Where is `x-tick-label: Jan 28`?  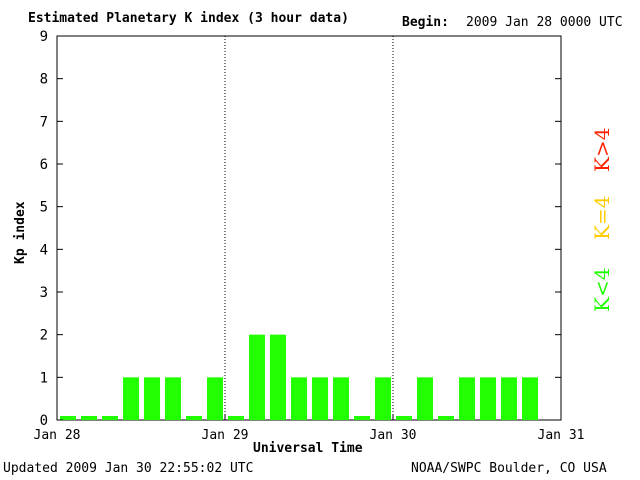
x-tick-label: Jan 28 is located at coordinates (57, 435).